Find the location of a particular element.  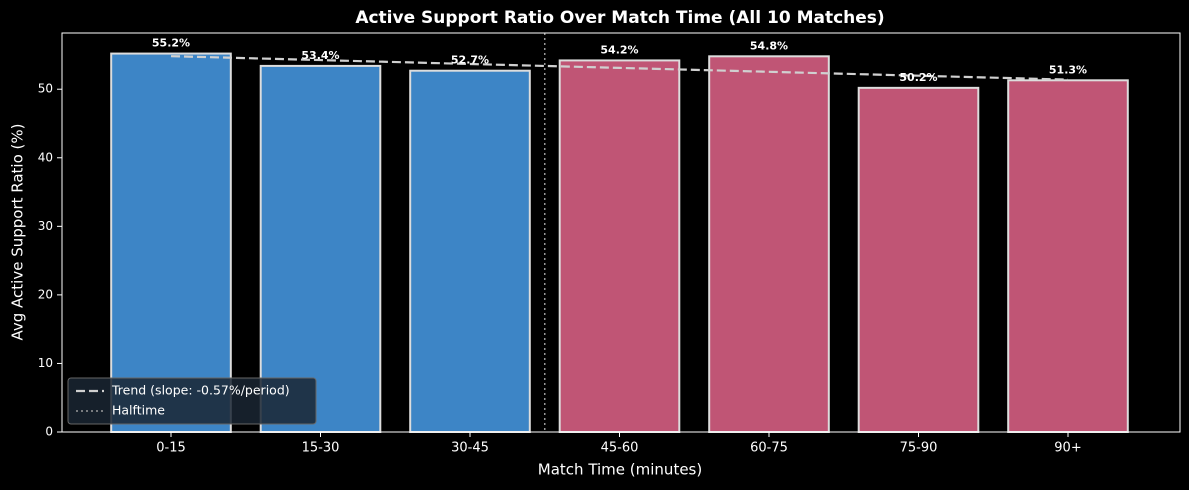

value-label: 54.2% is located at coordinates (619, 49).